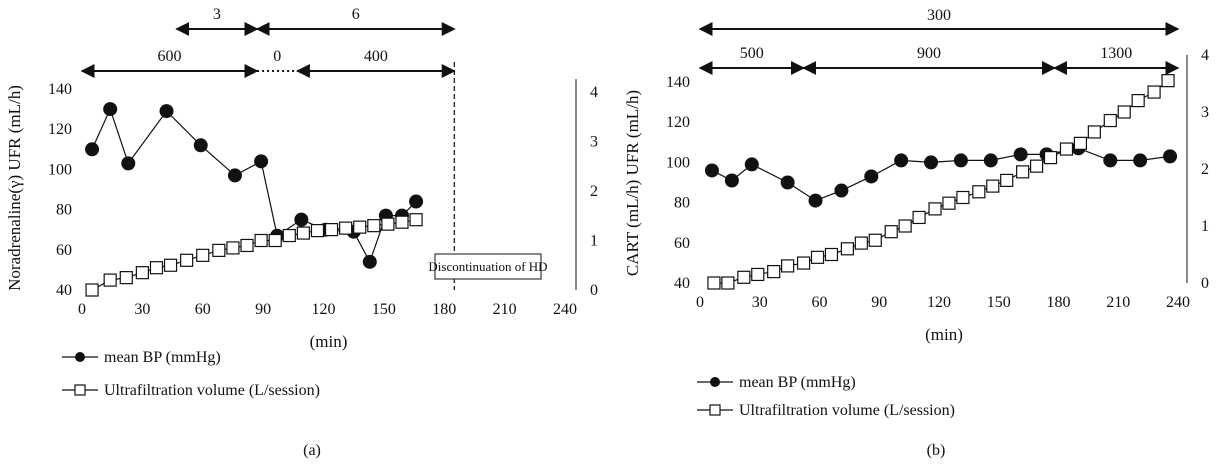  I want to click on ufr-segment-label: 900, so click(929, 53).